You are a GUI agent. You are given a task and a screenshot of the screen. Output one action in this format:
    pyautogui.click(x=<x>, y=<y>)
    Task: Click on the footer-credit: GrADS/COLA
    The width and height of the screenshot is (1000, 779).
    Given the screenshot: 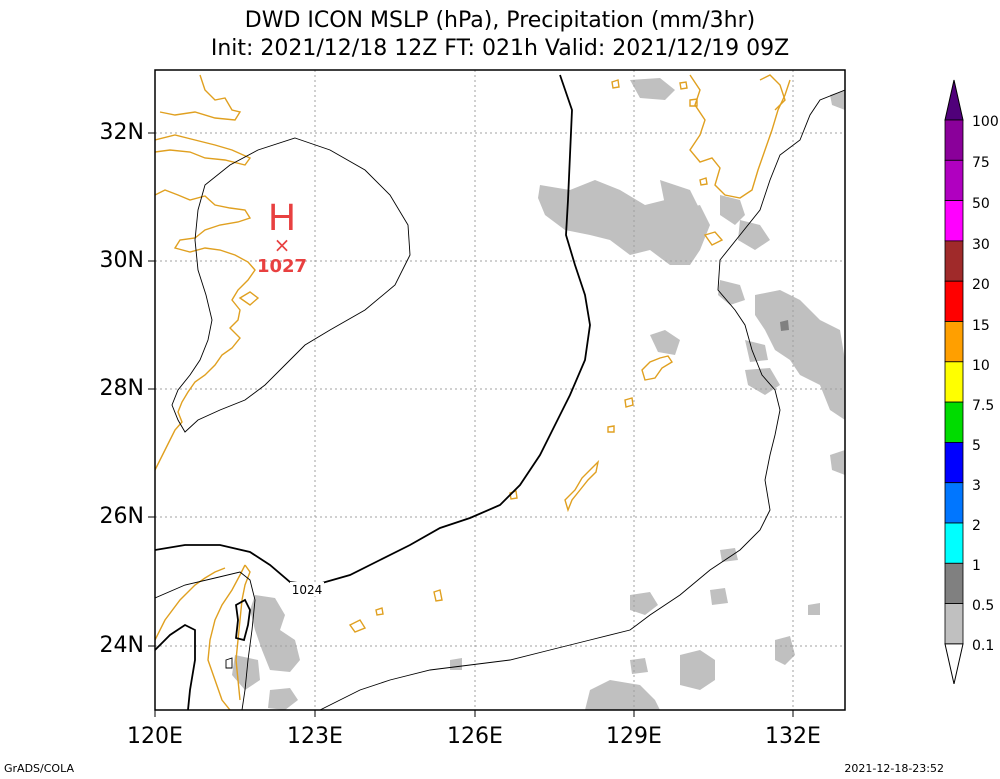 What is the action you would take?
    pyautogui.click(x=39, y=768)
    